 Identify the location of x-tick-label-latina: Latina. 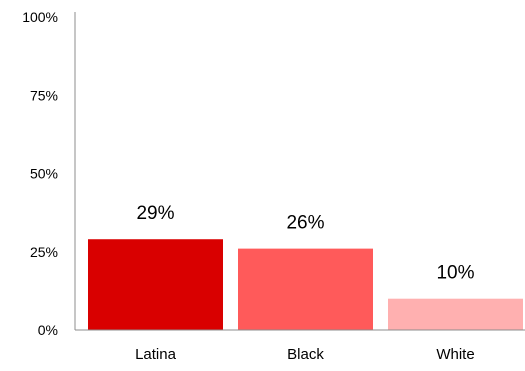
(156, 354).